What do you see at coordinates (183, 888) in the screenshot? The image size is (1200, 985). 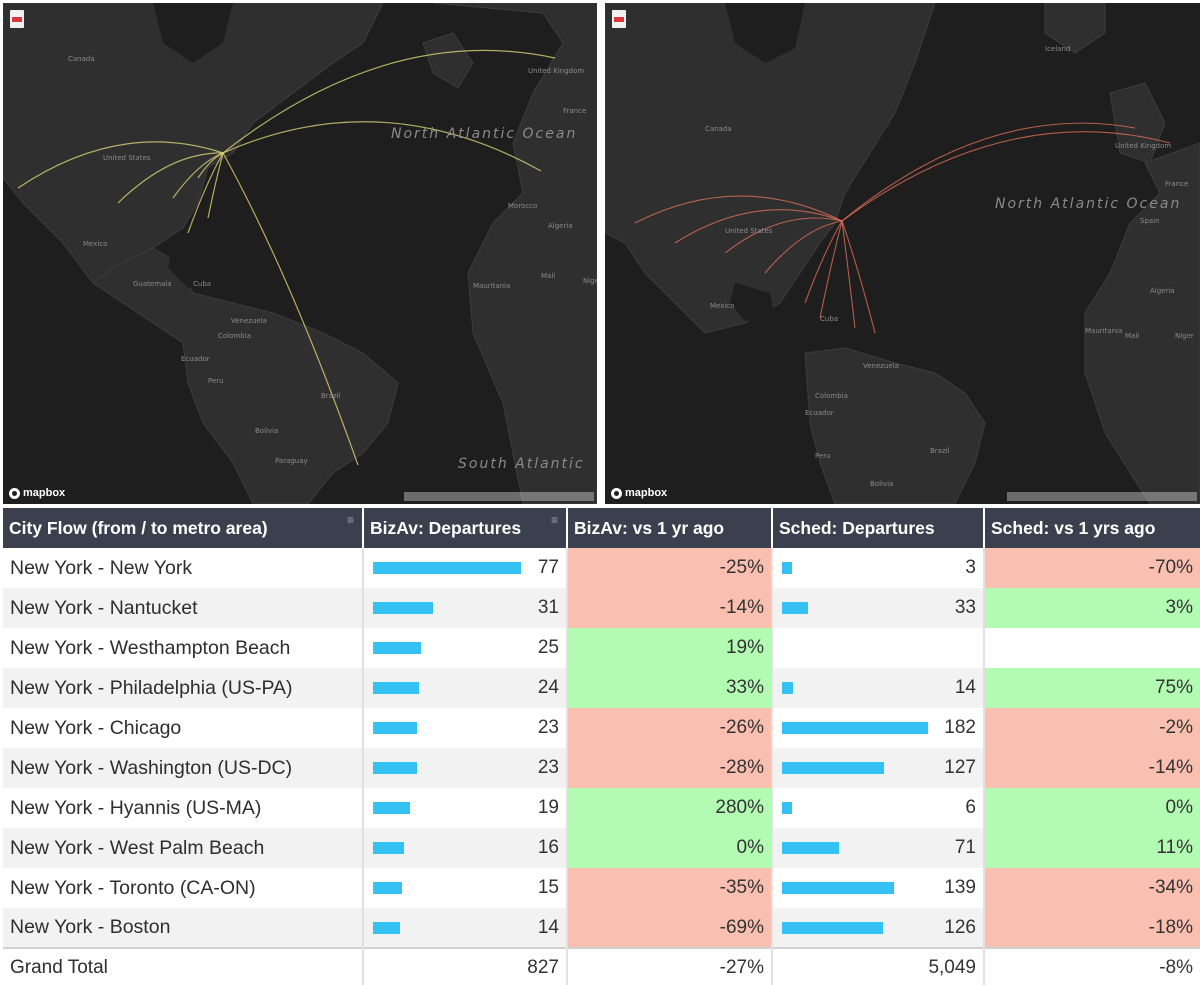 I see `city-flow-cell: New York - Toronto (CA-ON)` at bounding box center [183, 888].